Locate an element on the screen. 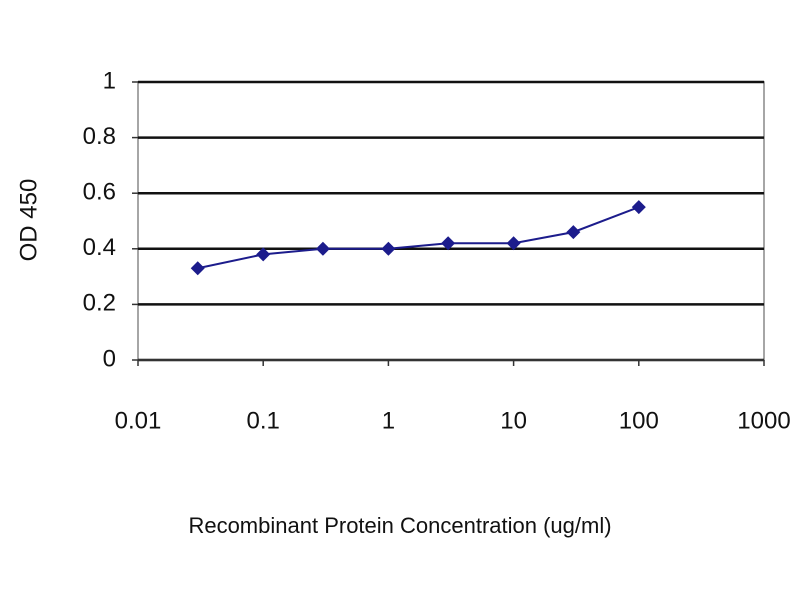 This screenshot has width=800, height=600. x-tick-label: 10 is located at coordinates (513, 420).